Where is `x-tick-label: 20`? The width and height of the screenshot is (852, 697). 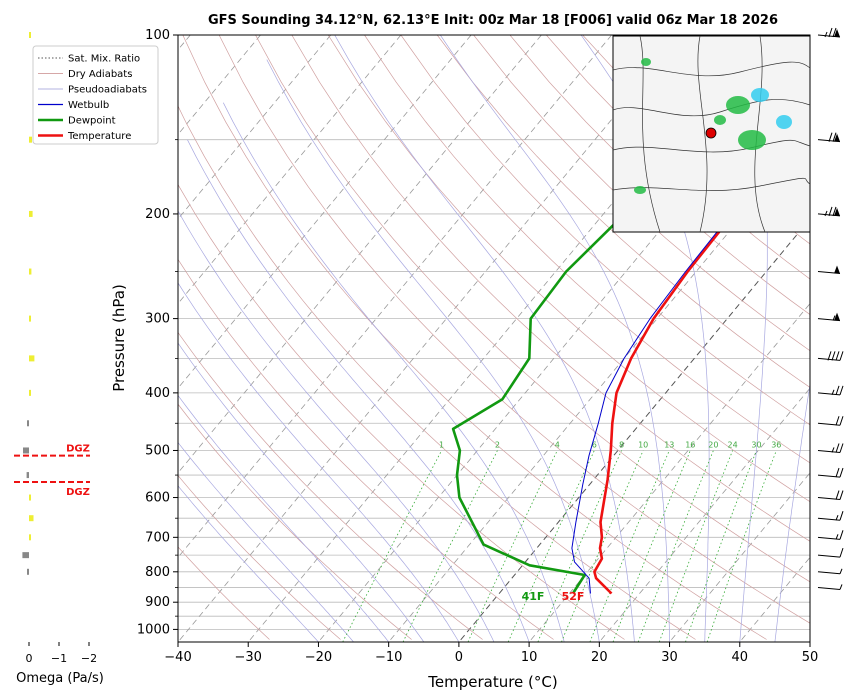
x-tick-label: 20 is located at coordinates (599, 657).